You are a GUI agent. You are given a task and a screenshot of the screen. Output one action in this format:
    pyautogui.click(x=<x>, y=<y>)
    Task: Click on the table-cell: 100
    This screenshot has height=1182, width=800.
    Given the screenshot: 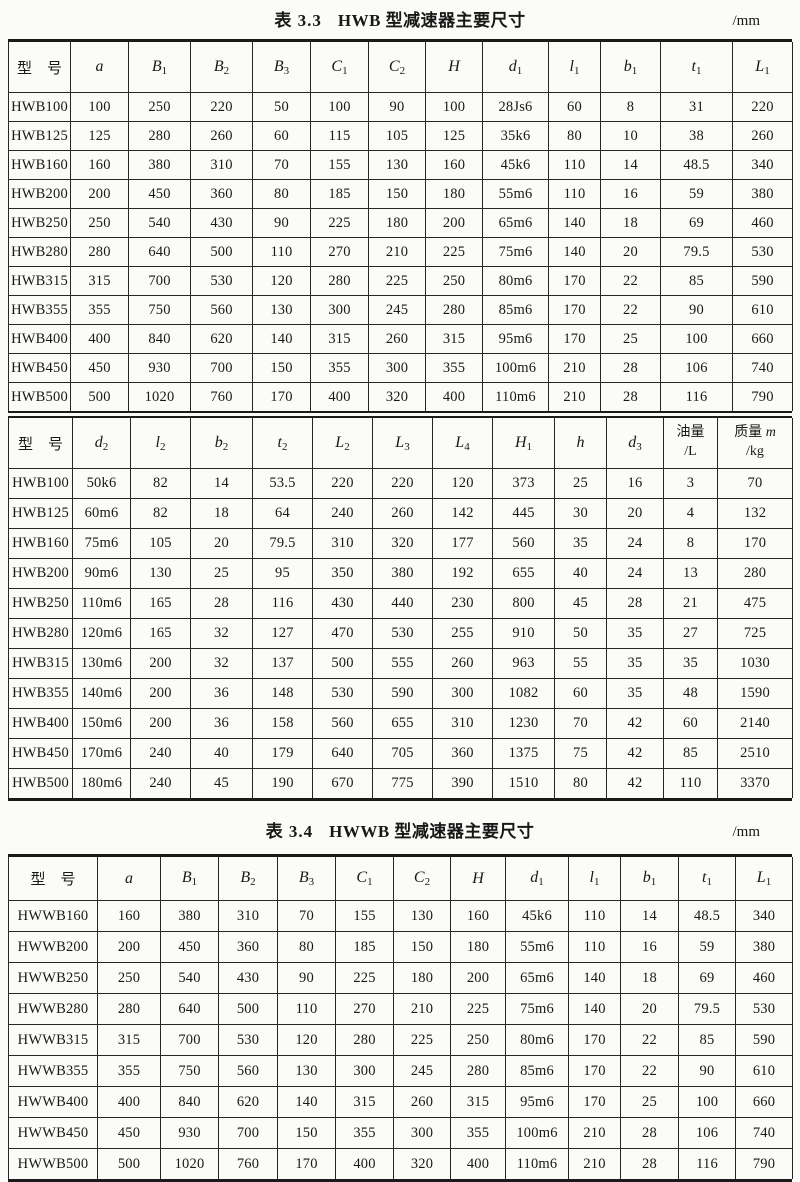 What is the action you would take?
    pyautogui.click(x=696, y=339)
    